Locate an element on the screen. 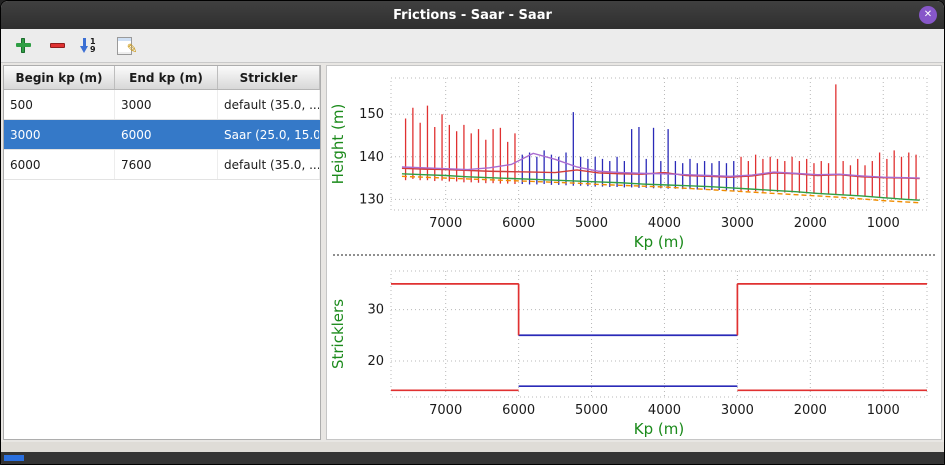  cell-begin-kp: 500 is located at coordinates (59, 104).